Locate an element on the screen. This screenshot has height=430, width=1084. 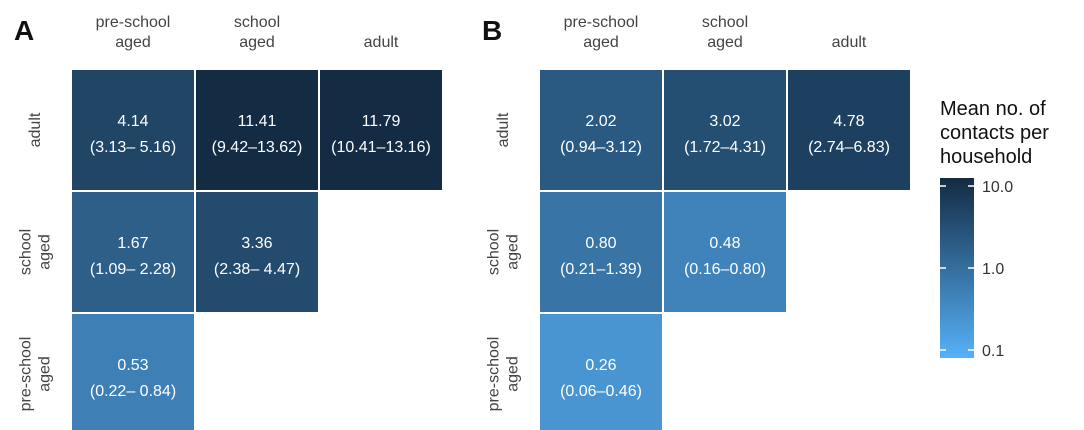
heatmap-cell: 4.78 (2.74–6.83) is located at coordinates (849, 130).